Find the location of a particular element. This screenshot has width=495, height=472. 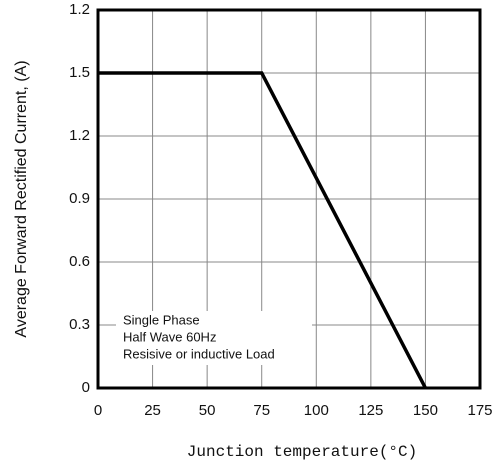

x-tick-label: 25 is located at coordinates (152, 410).